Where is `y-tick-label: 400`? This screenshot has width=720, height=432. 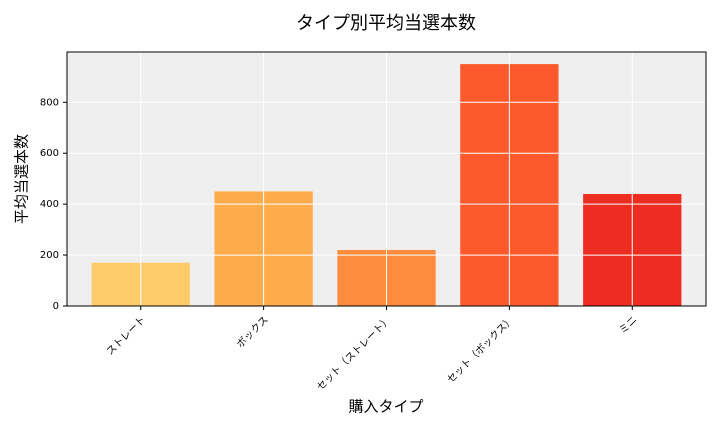 y-tick-label: 400 is located at coordinates (49, 204).